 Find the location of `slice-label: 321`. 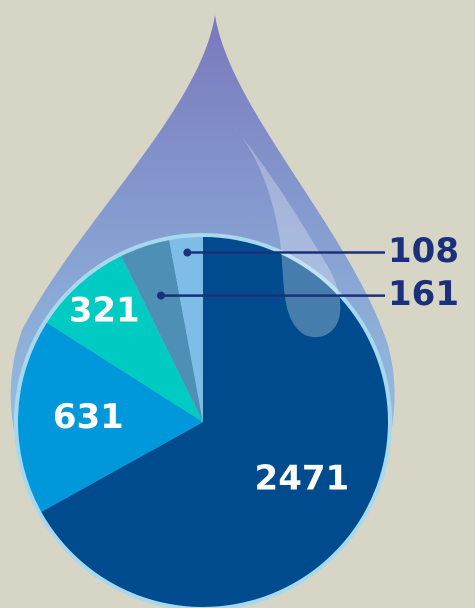

slice-label: 321 is located at coordinates (104, 310).